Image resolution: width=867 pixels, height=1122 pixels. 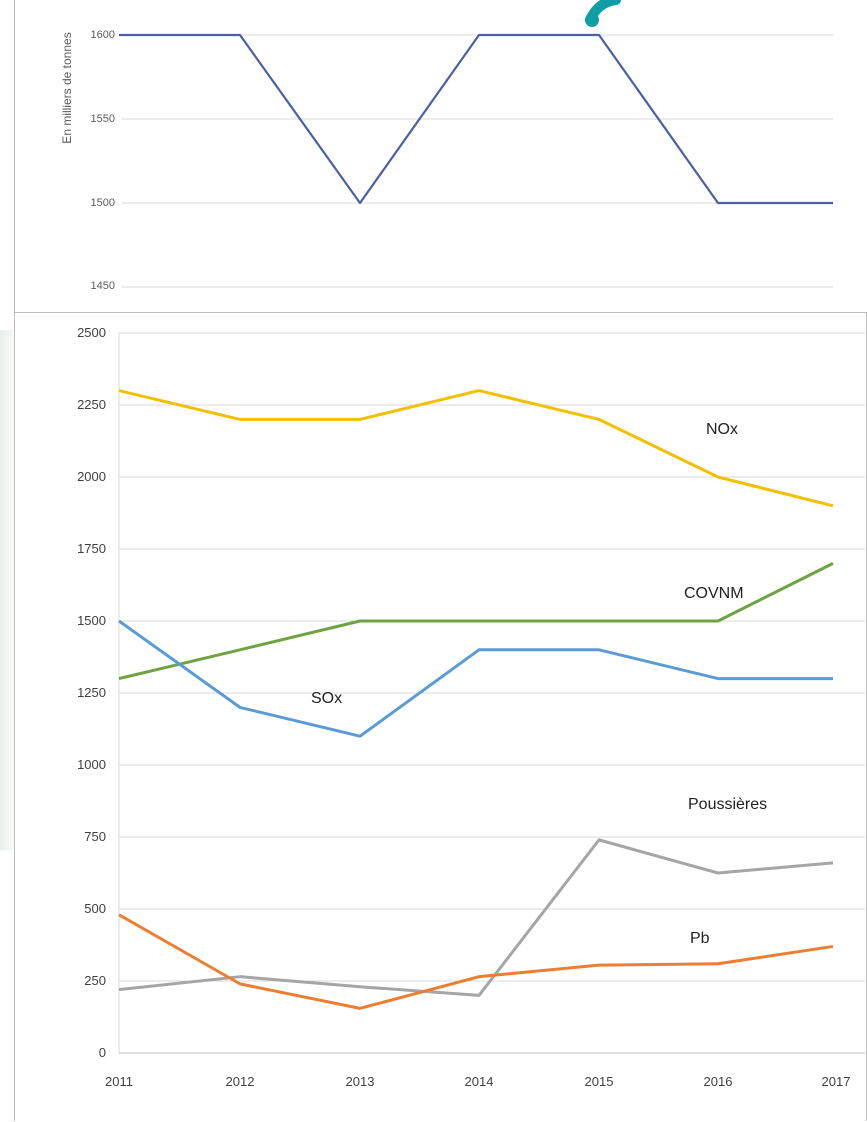 What do you see at coordinates (103, 286) in the screenshot?
I see `top-y-tick-label: 1450` at bounding box center [103, 286].